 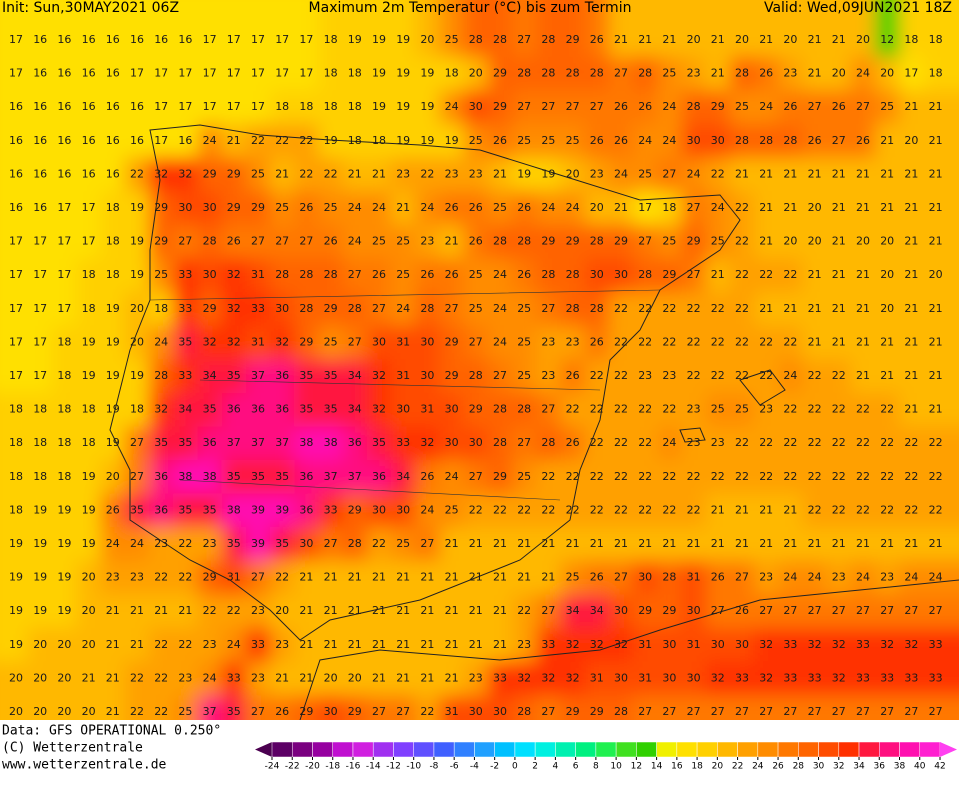 I want to click on colorbar-label: -22, so click(x=292, y=767).